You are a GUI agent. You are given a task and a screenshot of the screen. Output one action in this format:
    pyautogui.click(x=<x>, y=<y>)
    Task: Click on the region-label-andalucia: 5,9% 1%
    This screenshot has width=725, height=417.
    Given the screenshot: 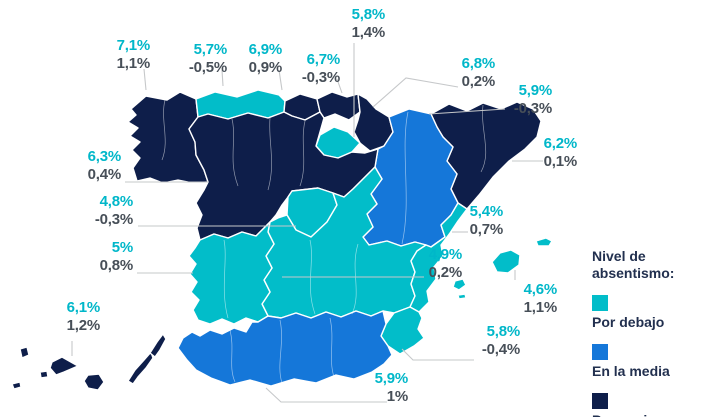 What is the action you would take?
    pyautogui.click(x=391, y=388)
    